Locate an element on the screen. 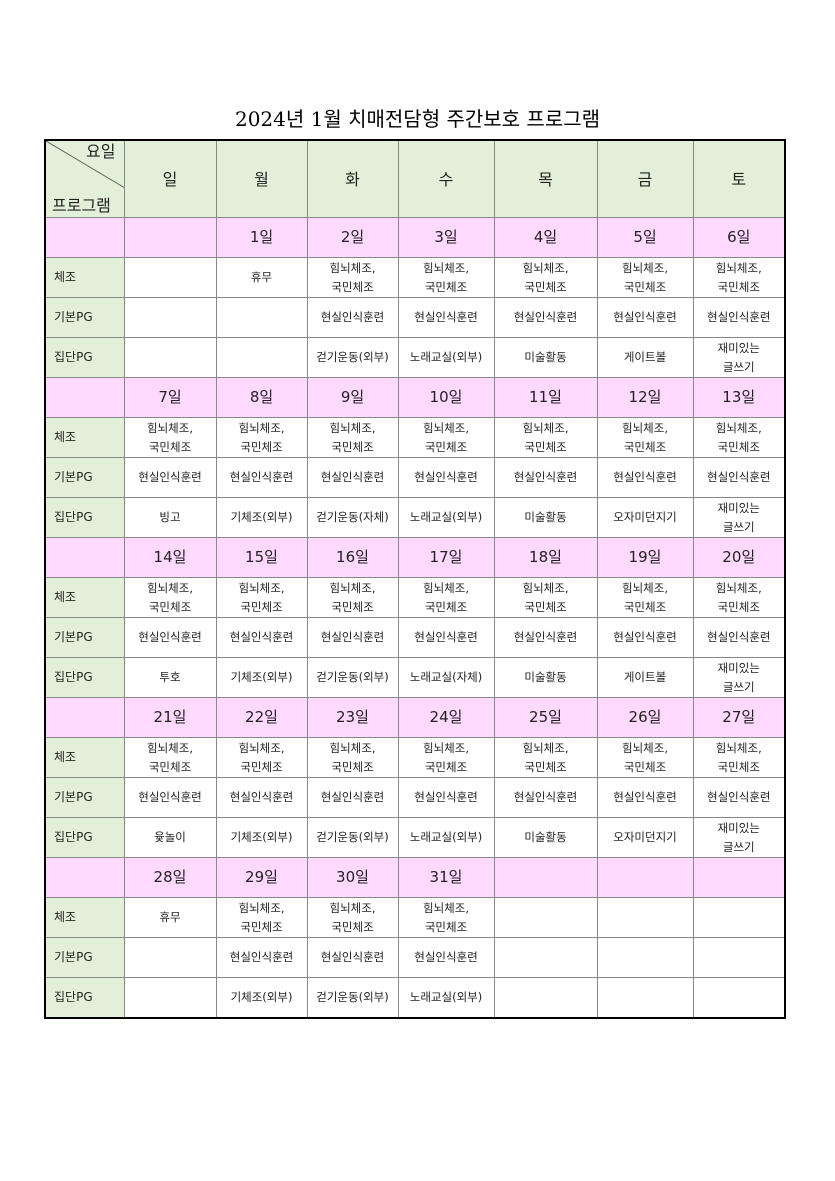 Image resolution: width=835 pixels, height=1181 pixels. day-header: 일 is located at coordinates (170, 178).